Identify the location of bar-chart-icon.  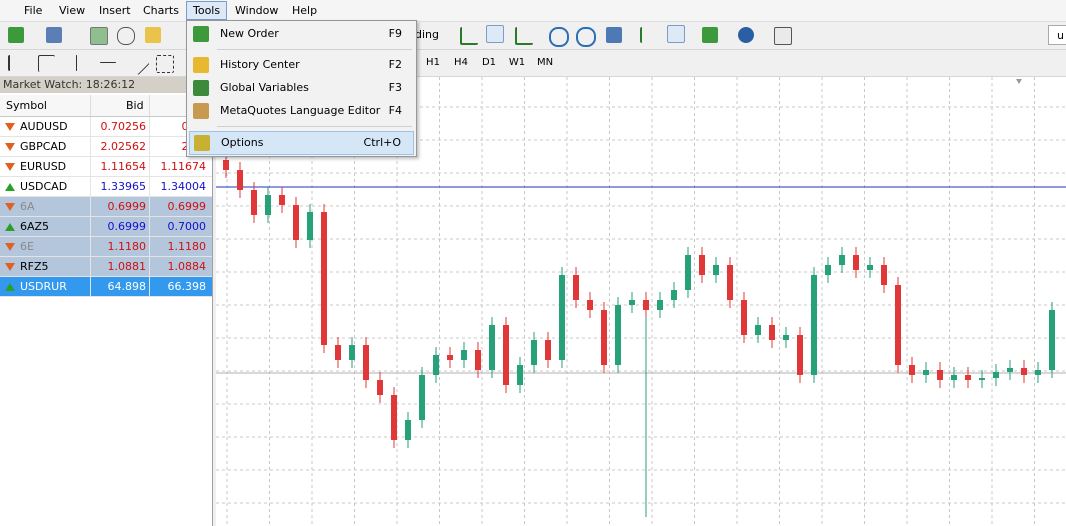
(469, 36).